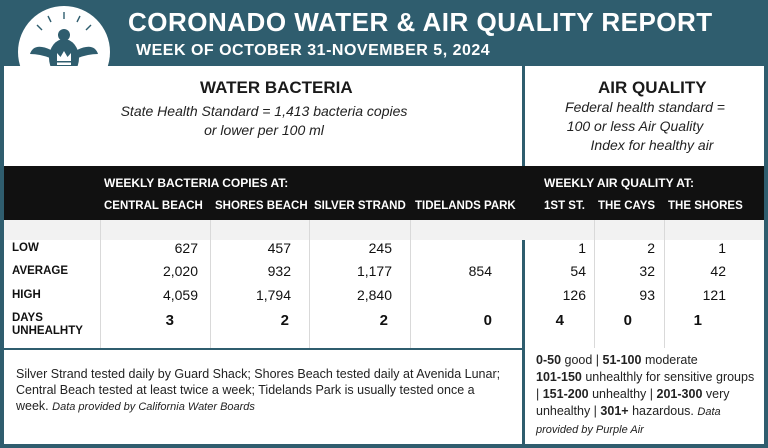 The image size is (768, 448). Describe the element at coordinates (645, 107) in the screenshot. I see `air-standard-line1: Federal health standard =` at that location.